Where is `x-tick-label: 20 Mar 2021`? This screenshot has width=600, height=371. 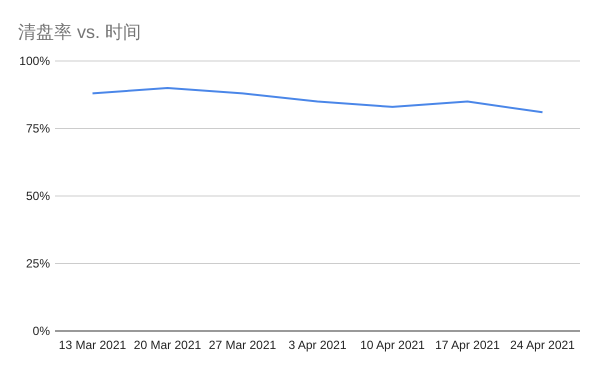
x-tick-label: 20 Mar 2021 is located at coordinates (168, 345).